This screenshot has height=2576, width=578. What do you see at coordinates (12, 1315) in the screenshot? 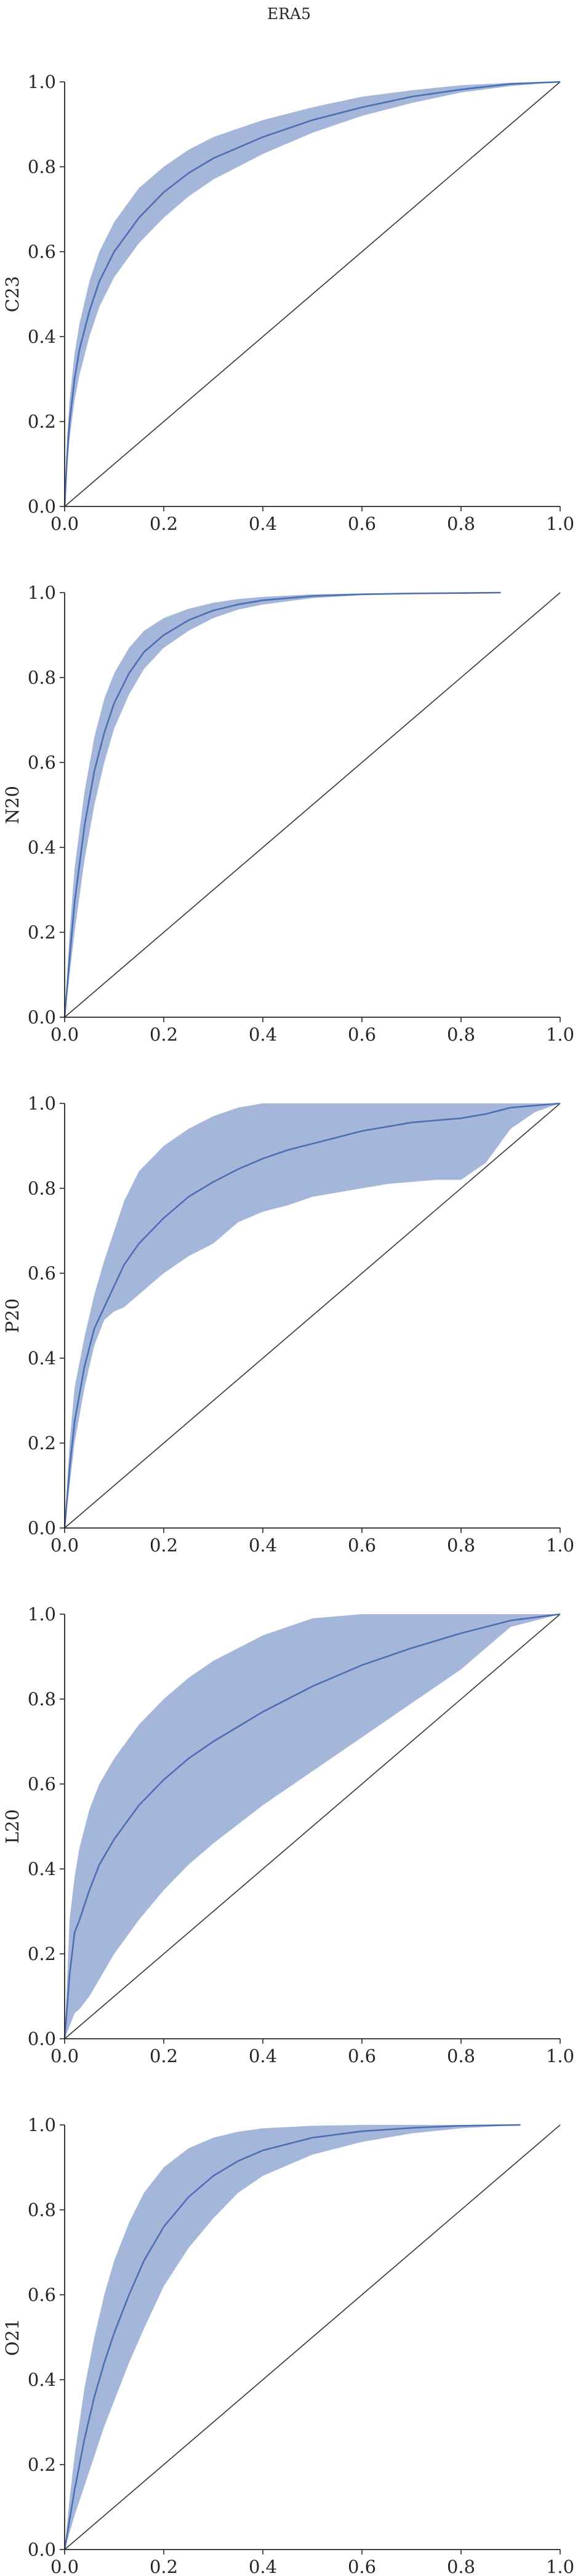
I see `y-axis-label: P20` at bounding box center [12, 1315].